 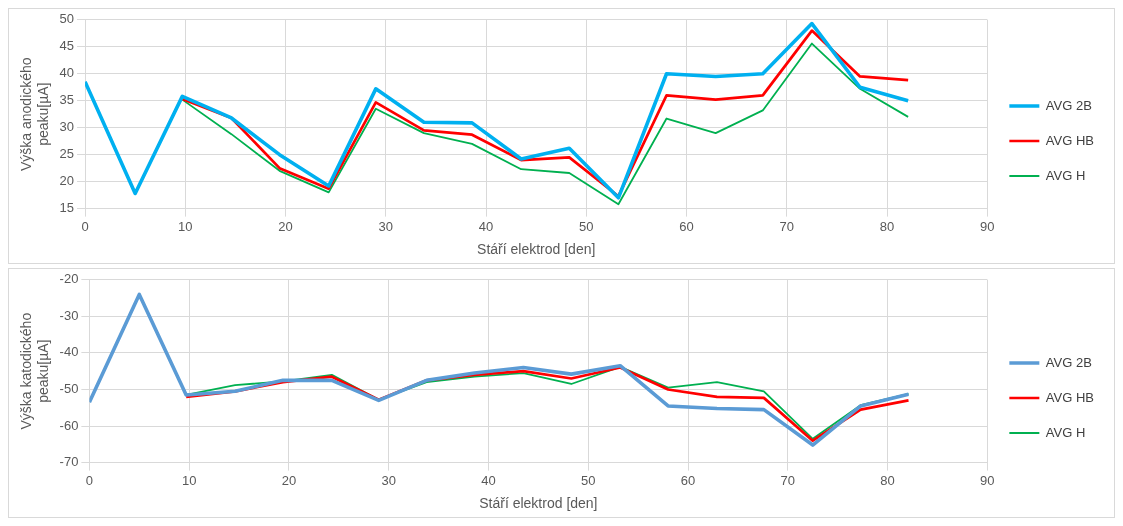 I want to click on y-tick-label: 20, so click(x=67, y=181).